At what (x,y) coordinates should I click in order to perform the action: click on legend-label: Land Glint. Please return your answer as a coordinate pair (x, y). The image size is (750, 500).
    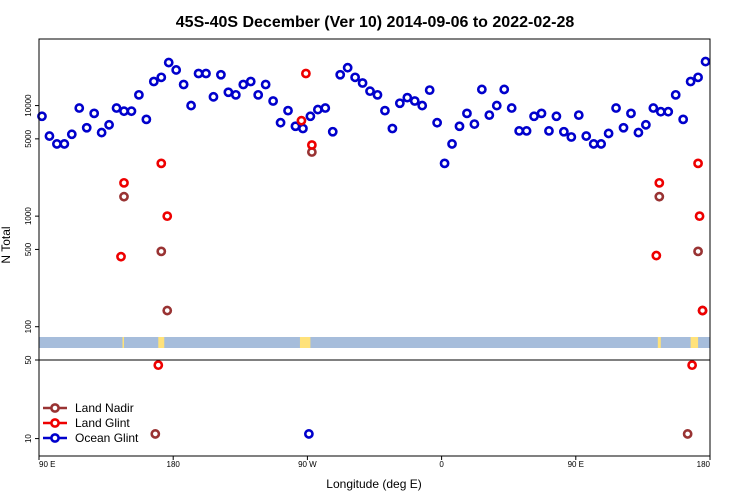
    Looking at the image, I should click on (102, 423).